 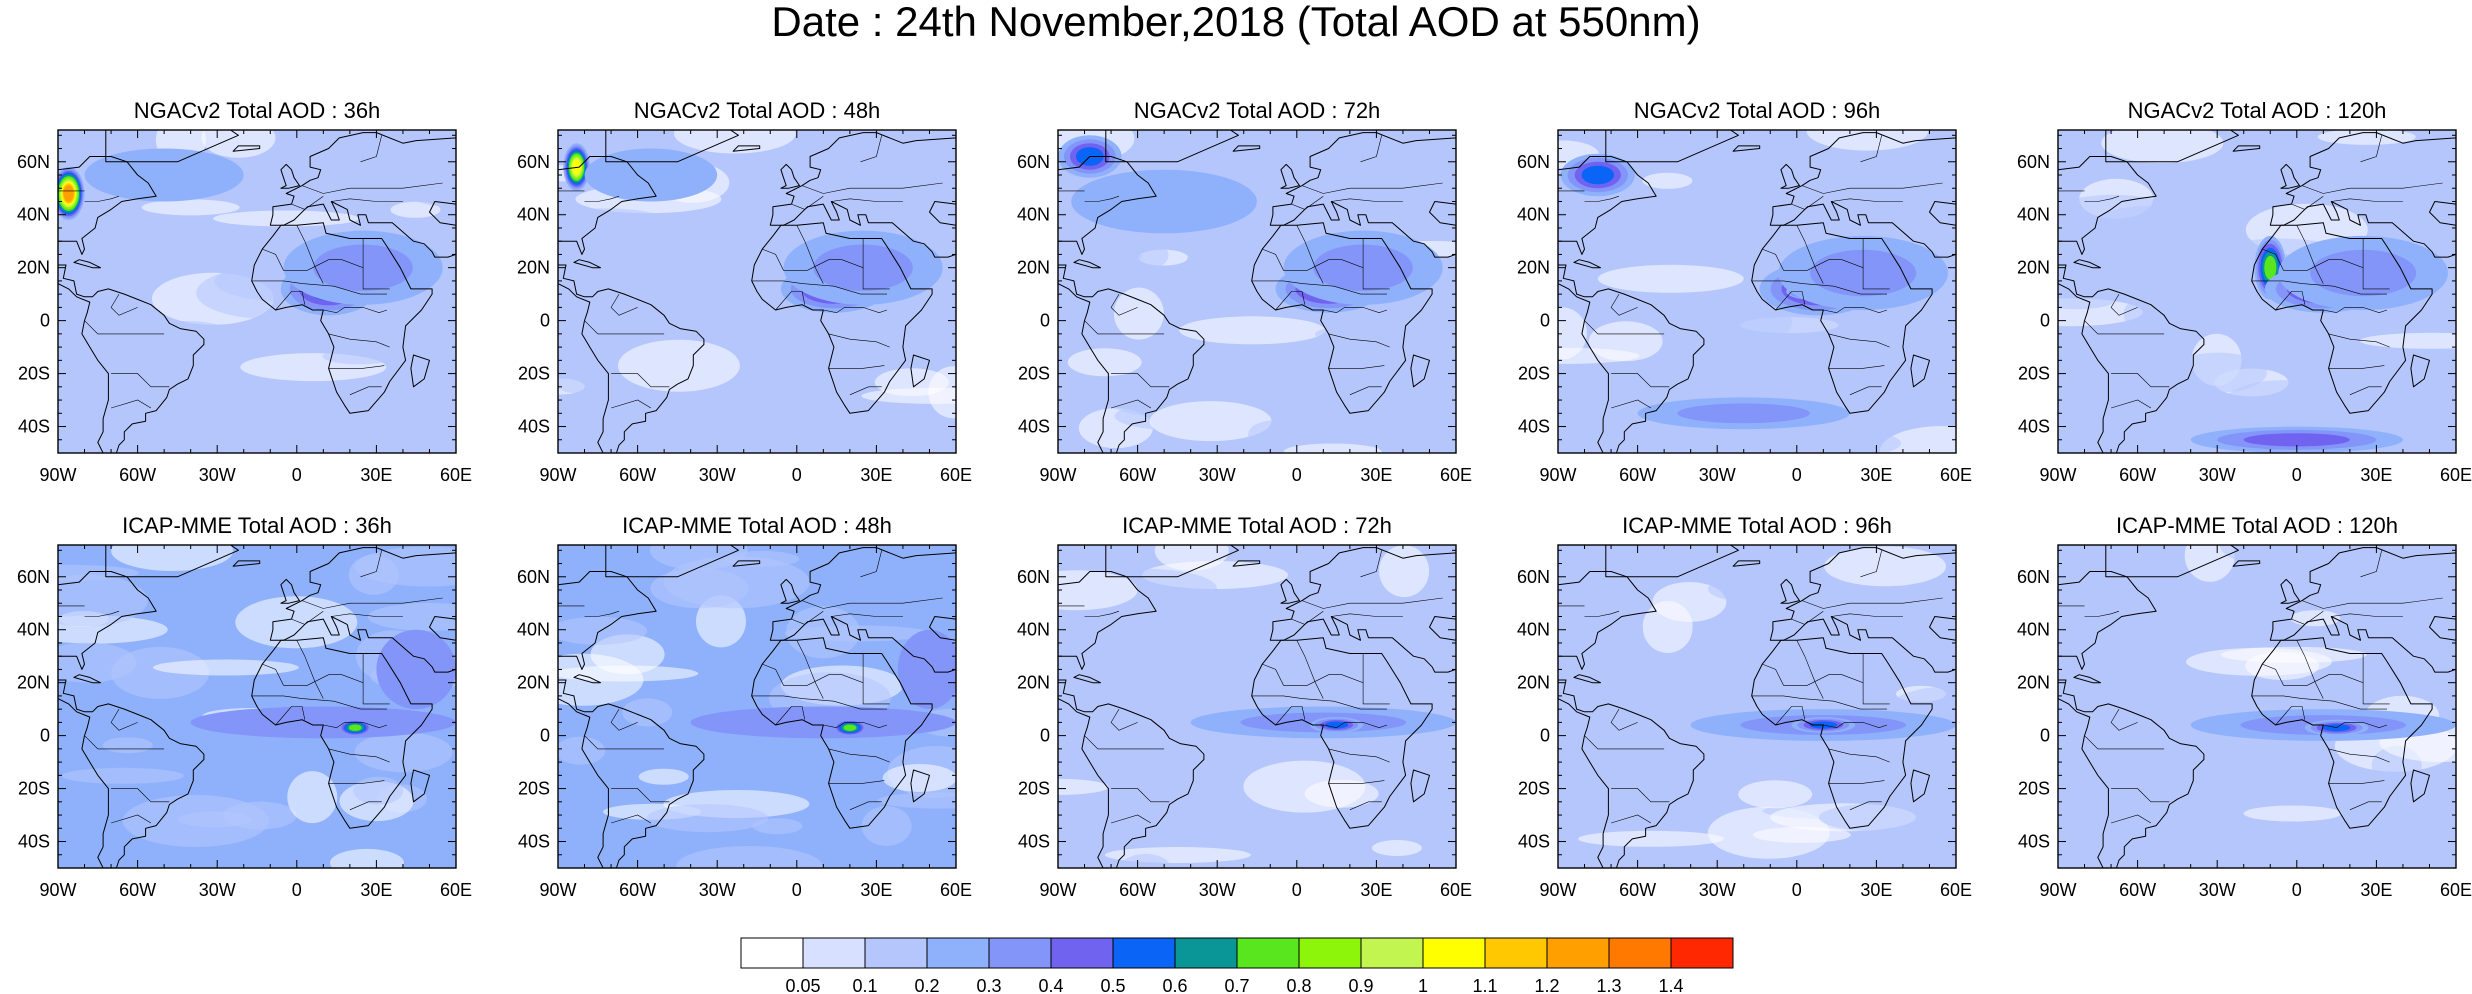 What do you see at coordinates (1757, 525) in the screenshot?
I see `panel-title: ICAP-MME Total AOD : 96h` at bounding box center [1757, 525].